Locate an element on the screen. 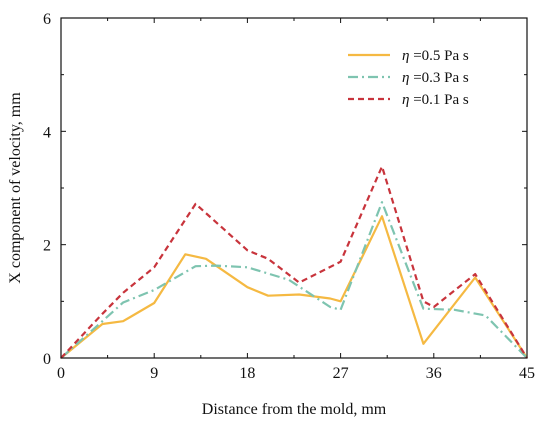  legend-label-1: η =0.5 Pa s is located at coordinates (435, 56).